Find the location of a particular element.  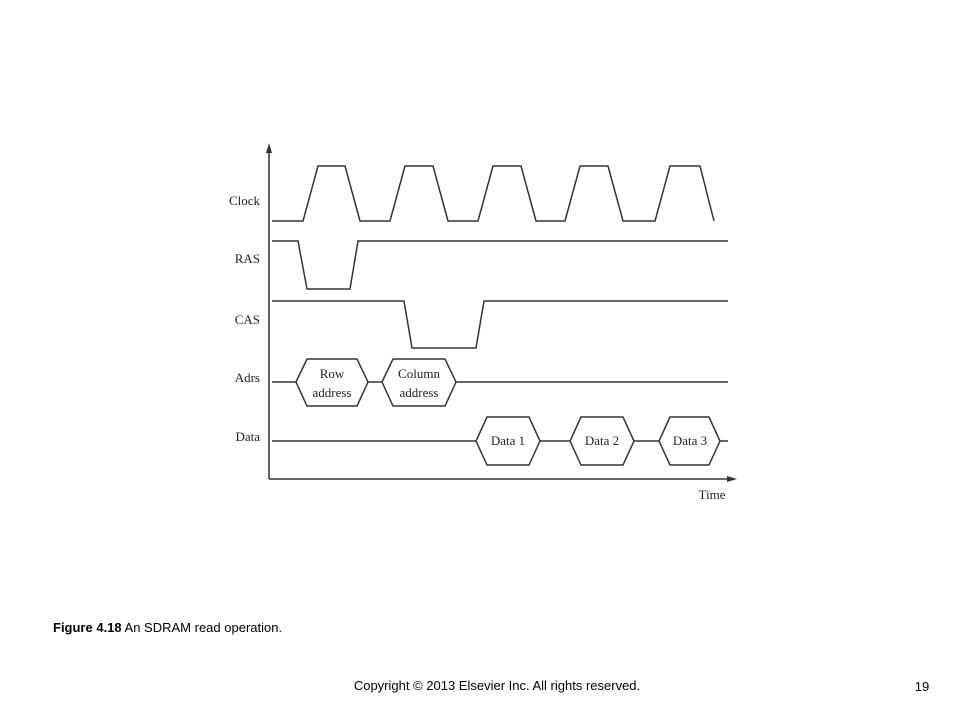

bubble-label: Data 1 is located at coordinates (508, 440).